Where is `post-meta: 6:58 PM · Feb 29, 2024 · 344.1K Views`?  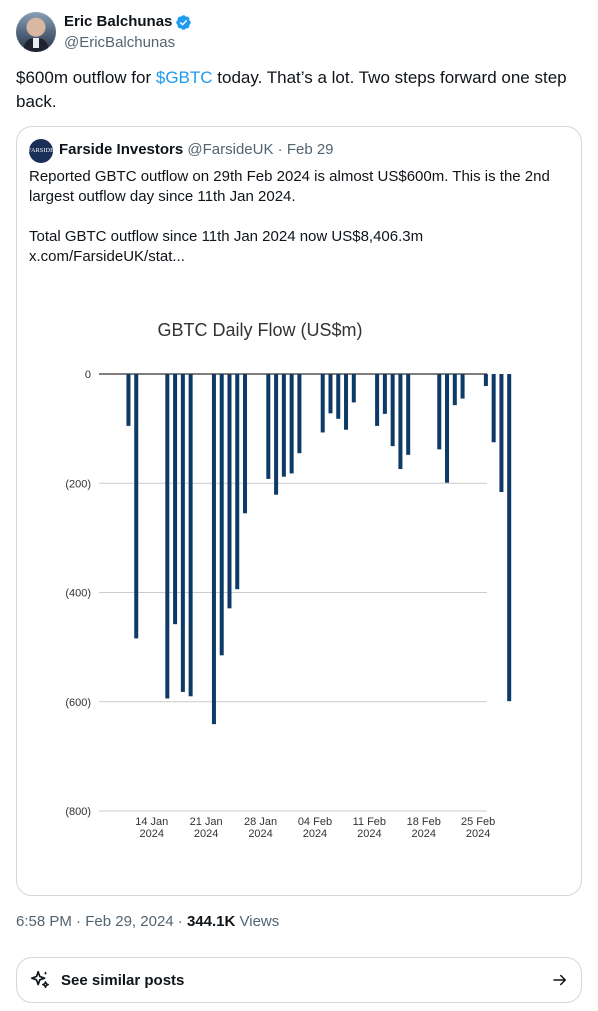 post-meta: 6:58 PM · Feb 29, 2024 · 344.1K Views is located at coordinates (147, 922).